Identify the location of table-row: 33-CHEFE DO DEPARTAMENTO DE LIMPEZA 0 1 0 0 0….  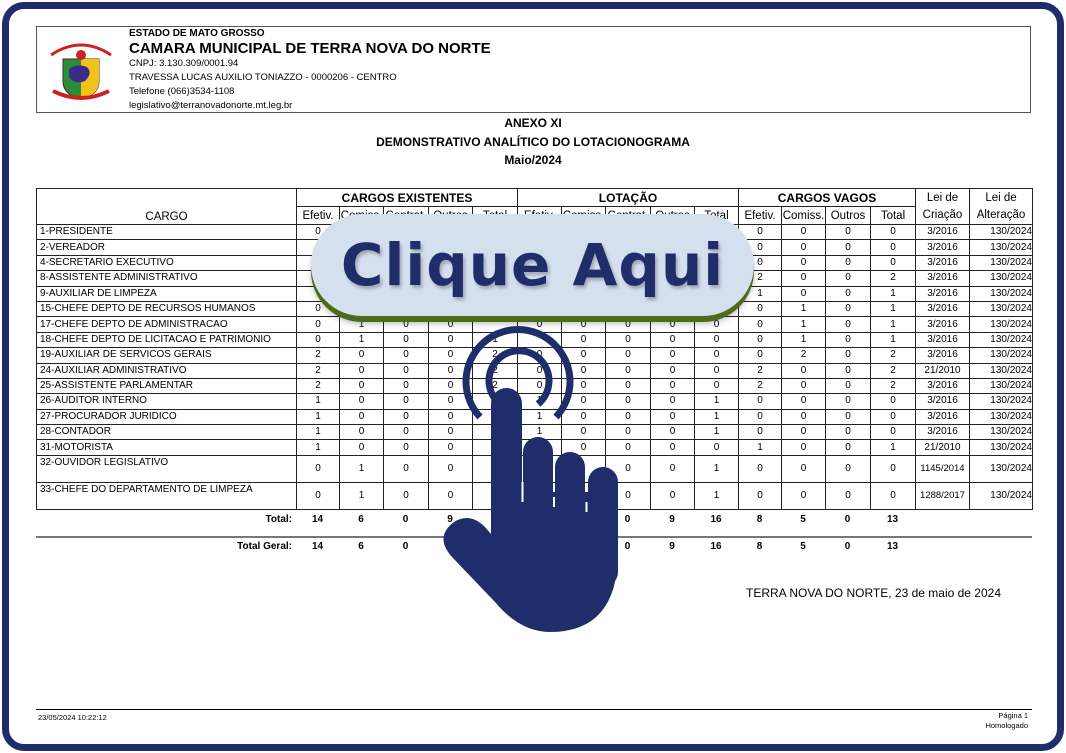
(534, 495).